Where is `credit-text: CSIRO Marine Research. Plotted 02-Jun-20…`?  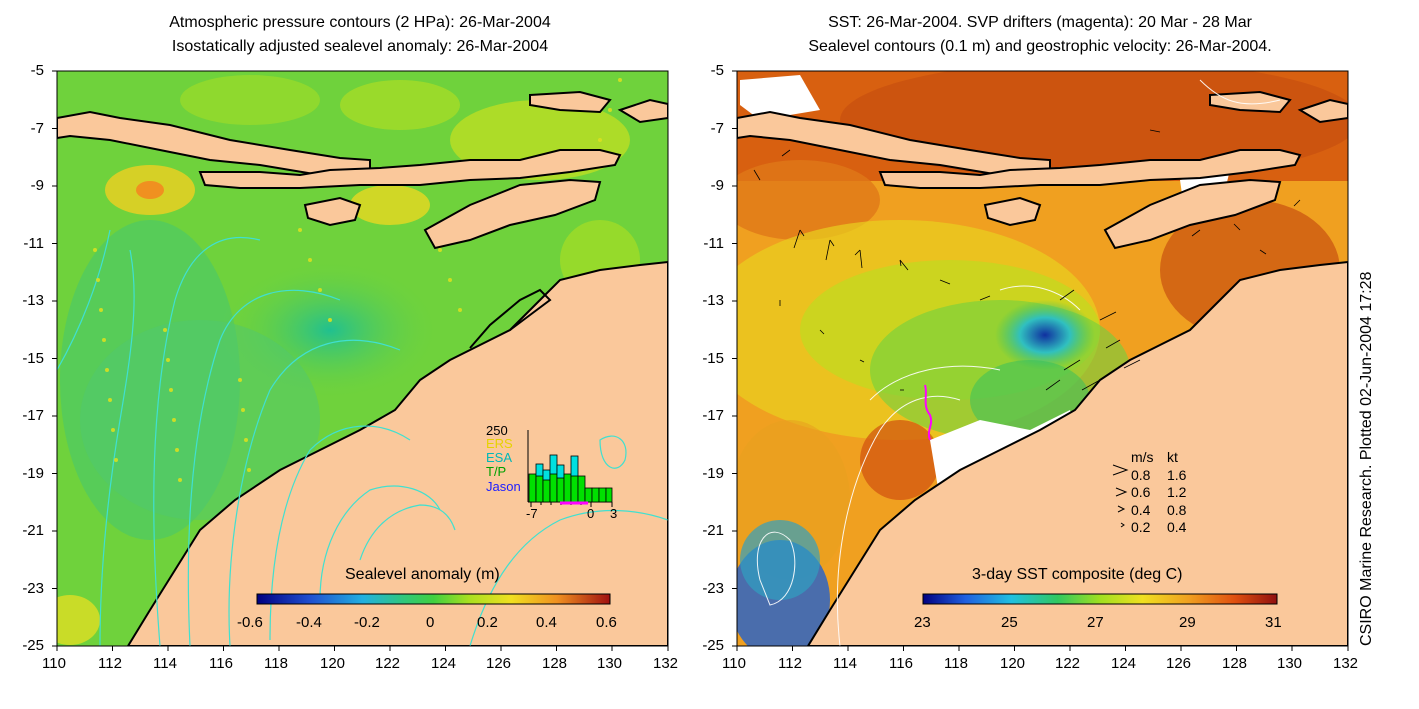 credit-text: CSIRO Marine Research. Plotted 02-Jun-20… is located at coordinates (1366, 458).